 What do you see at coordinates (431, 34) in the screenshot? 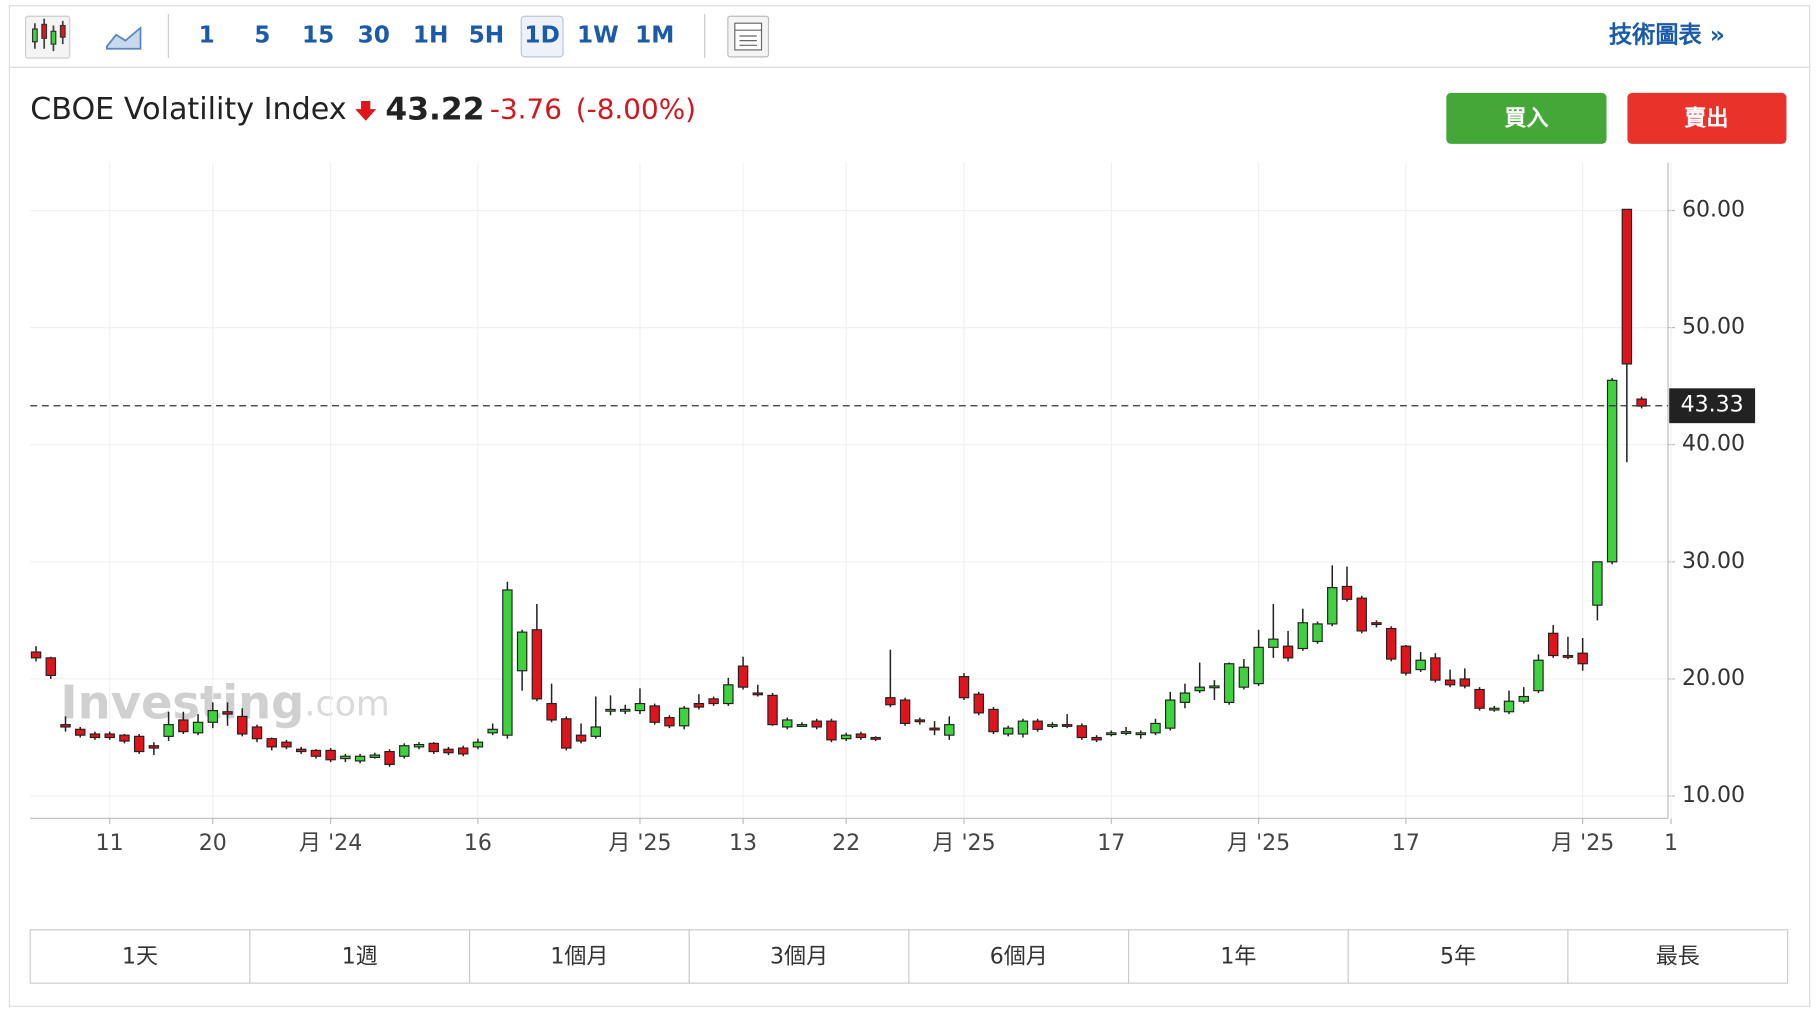
I see `interval-button: 1H` at bounding box center [431, 34].